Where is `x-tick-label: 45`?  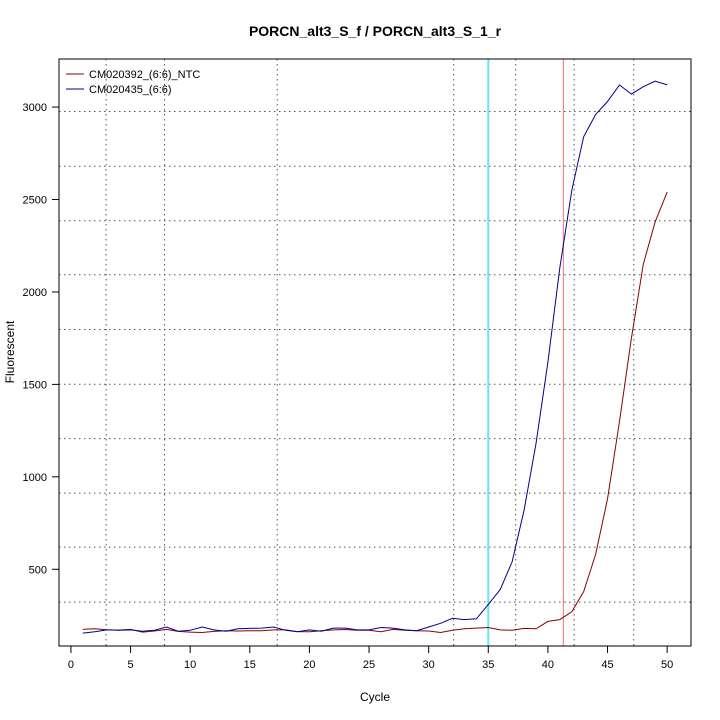 x-tick-label: 45 is located at coordinates (607, 665).